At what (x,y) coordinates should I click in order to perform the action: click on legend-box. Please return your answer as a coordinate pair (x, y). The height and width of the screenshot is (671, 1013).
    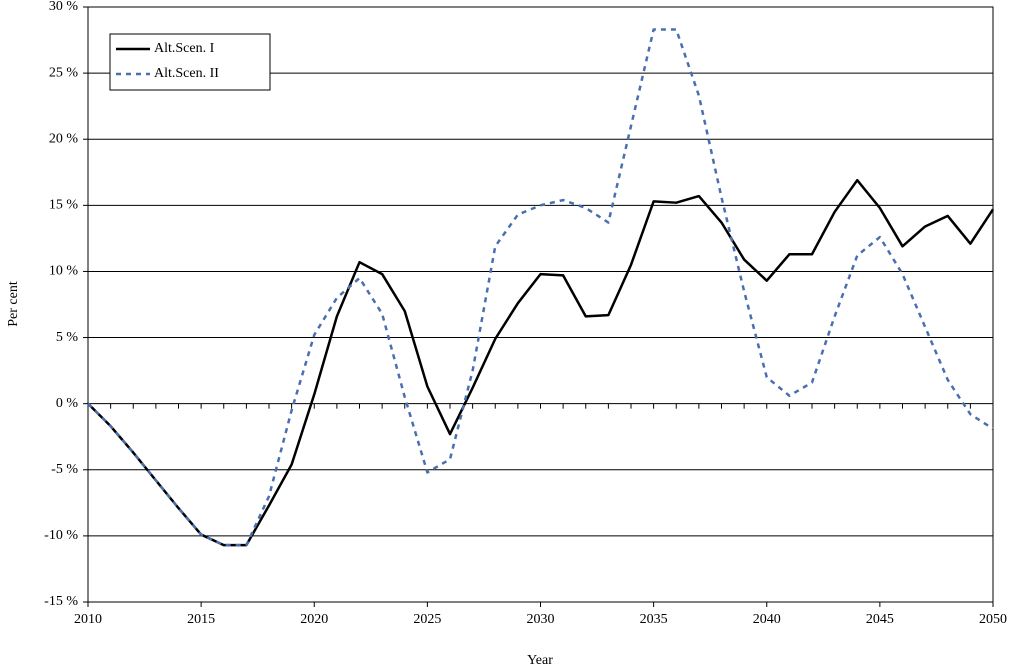
    Looking at the image, I should click on (190, 62).